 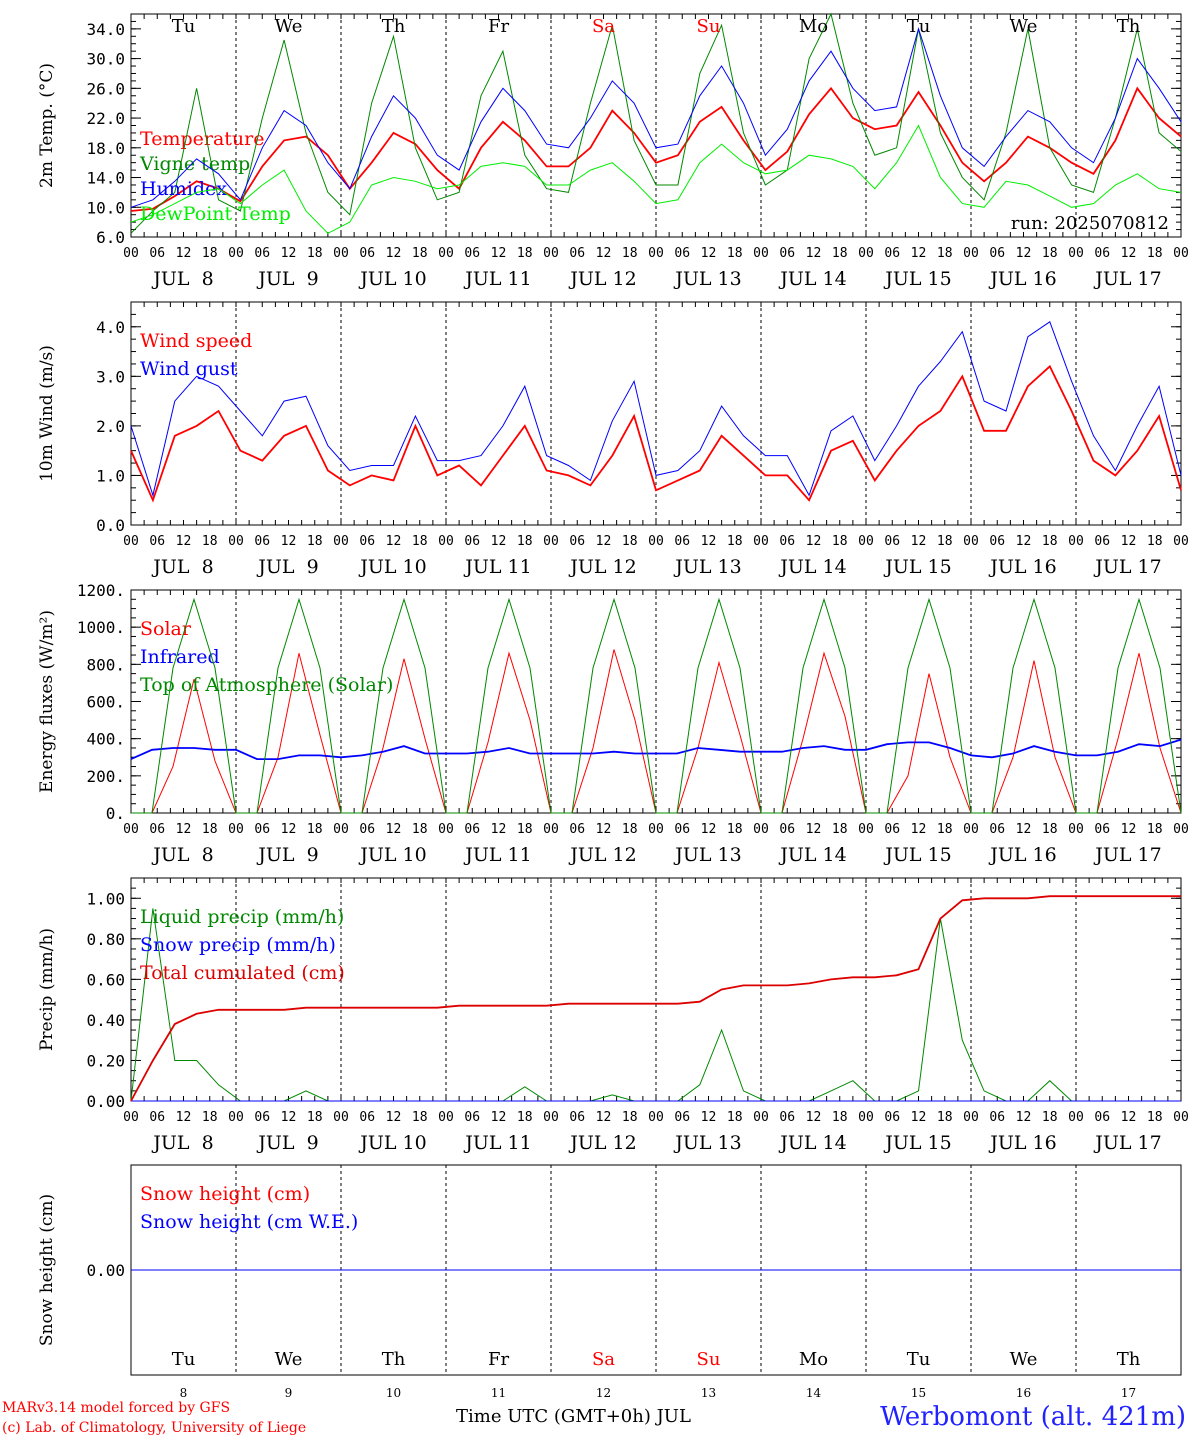 I want to click on y-axis-label: Energy fluxes (W/m²), so click(x=47, y=701).